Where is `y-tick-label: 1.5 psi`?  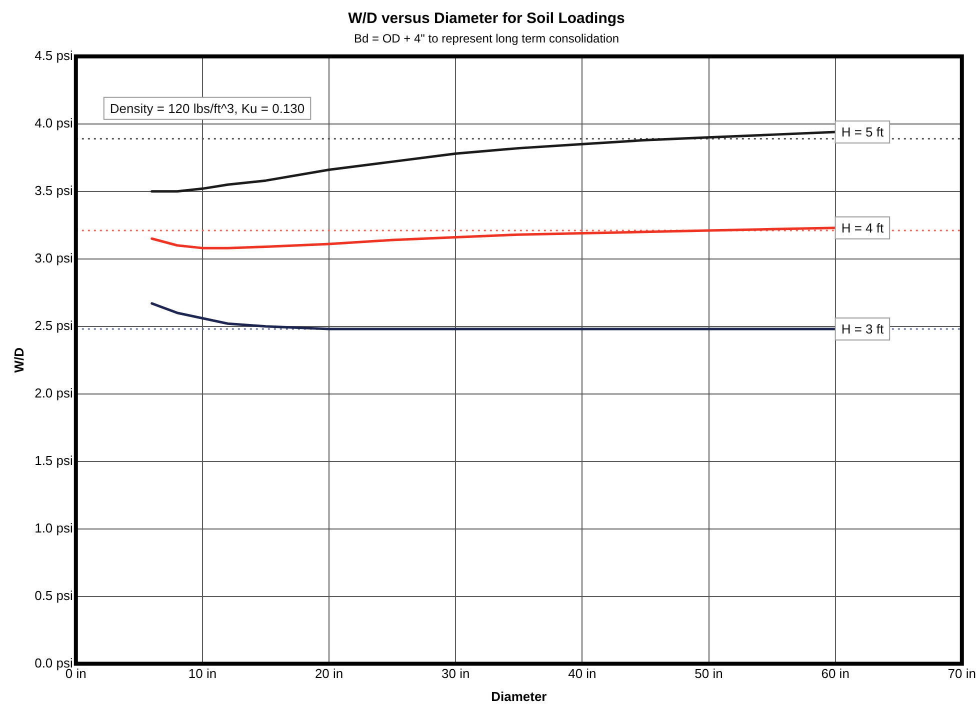
y-tick-label: 1.5 psi is located at coordinates (54, 460).